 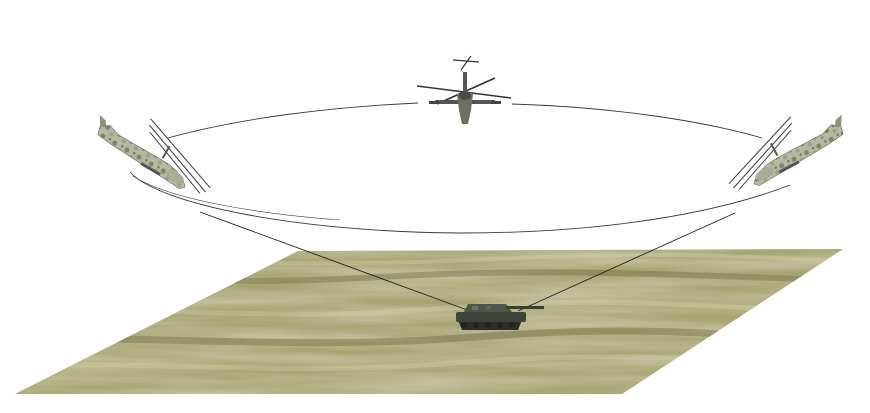 I want to click on helicopter-top, so click(x=464, y=89).